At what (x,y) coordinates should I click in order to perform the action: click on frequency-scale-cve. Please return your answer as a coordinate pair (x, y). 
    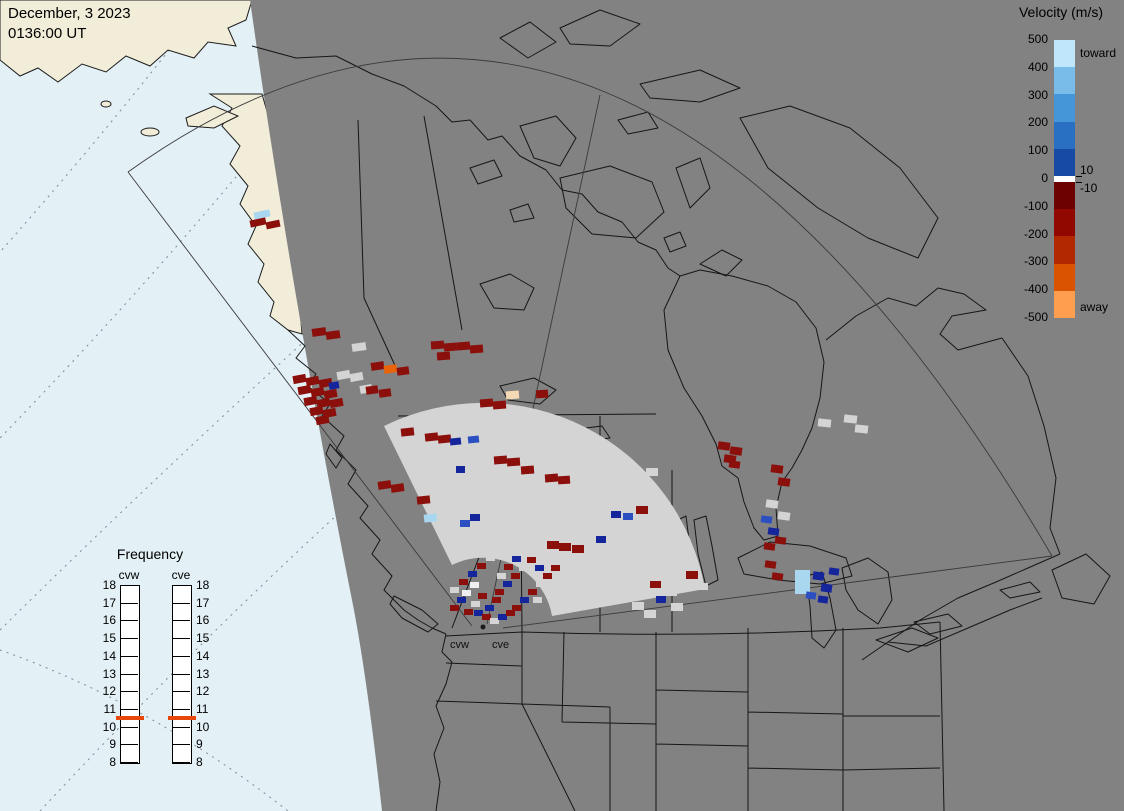
    Looking at the image, I should click on (182, 674).